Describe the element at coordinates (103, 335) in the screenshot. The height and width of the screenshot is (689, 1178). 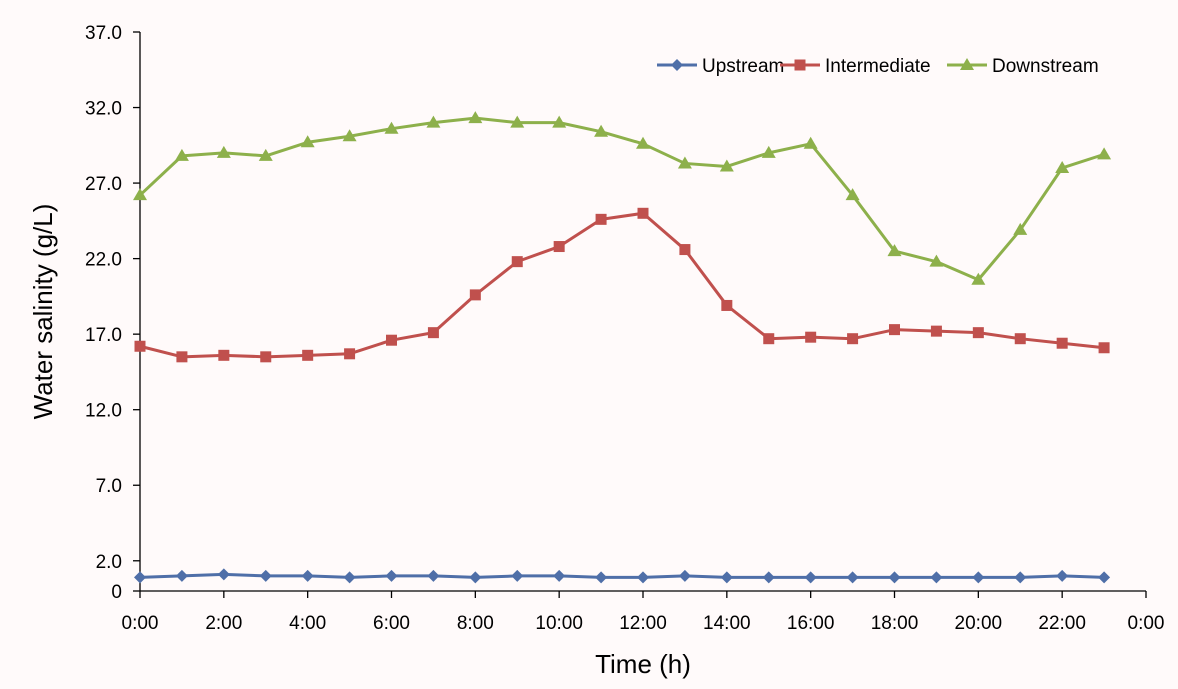
I see `y-tick-label: 17.0` at that location.